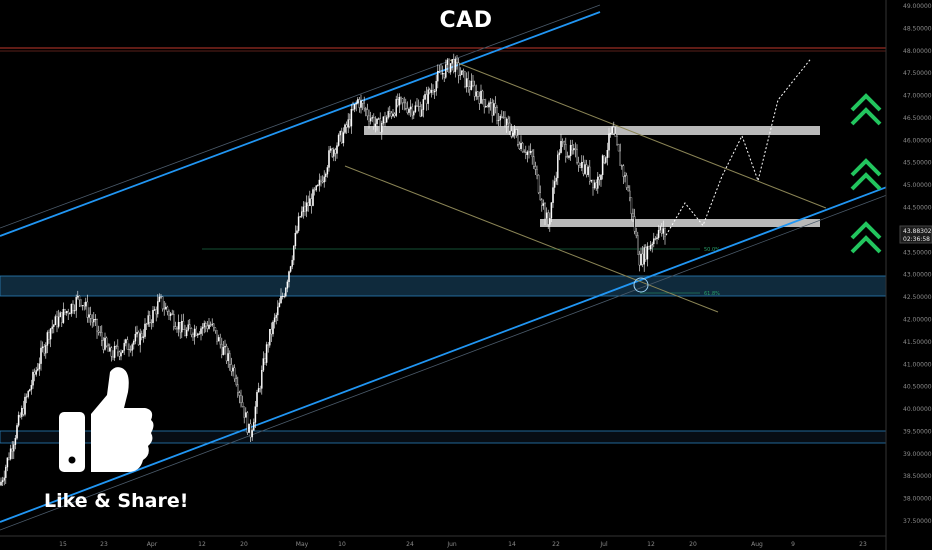 The image size is (932, 550). Describe the element at coordinates (866, 173) in the screenshot. I see `up-arrows` at that location.